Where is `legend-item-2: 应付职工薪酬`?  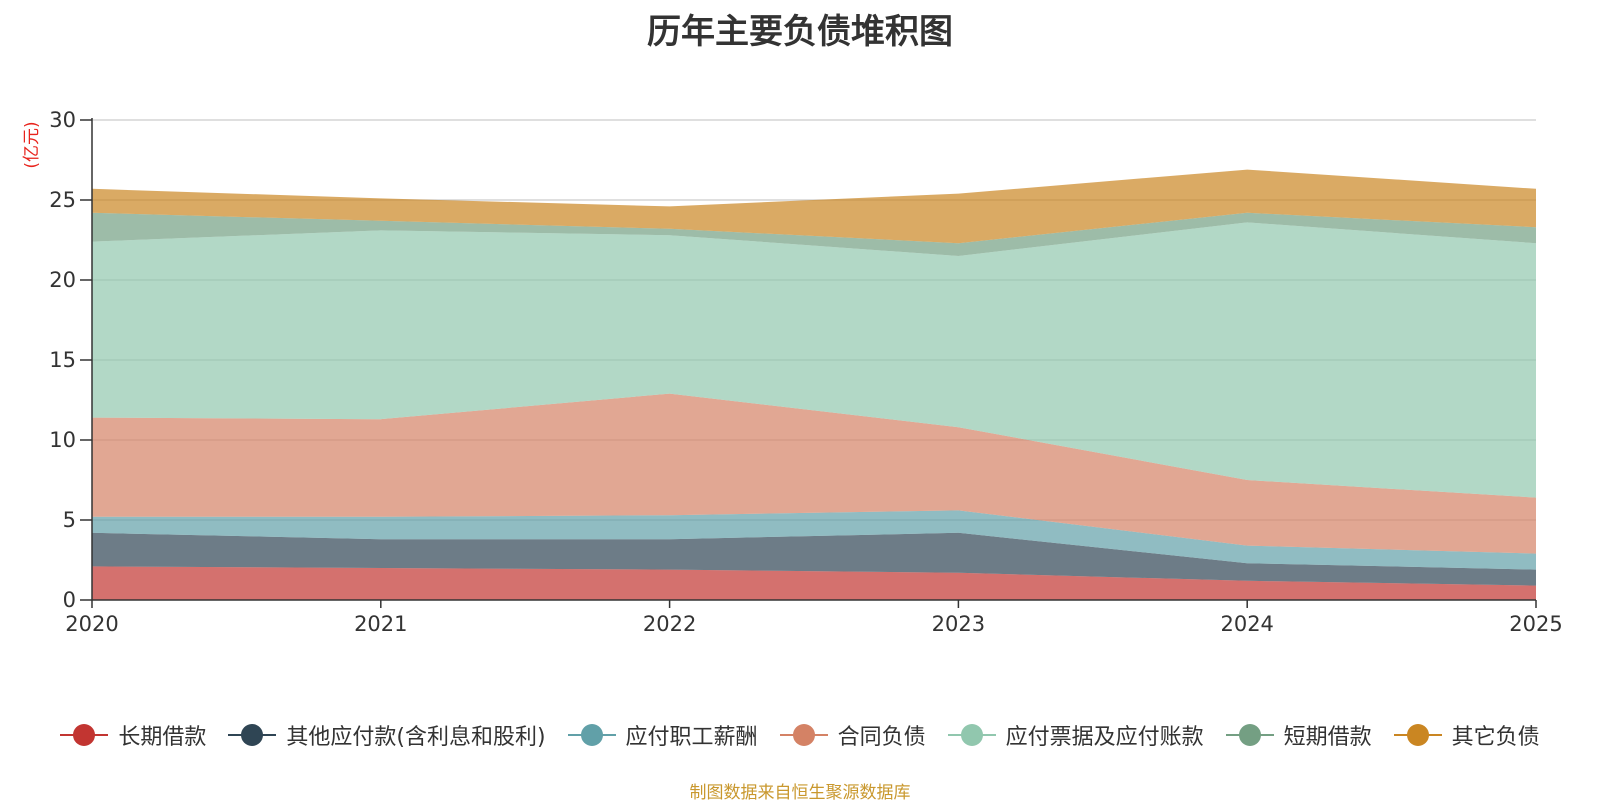
legend-item-2: 应付职工薪酬 is located at coordinates (662, 735).